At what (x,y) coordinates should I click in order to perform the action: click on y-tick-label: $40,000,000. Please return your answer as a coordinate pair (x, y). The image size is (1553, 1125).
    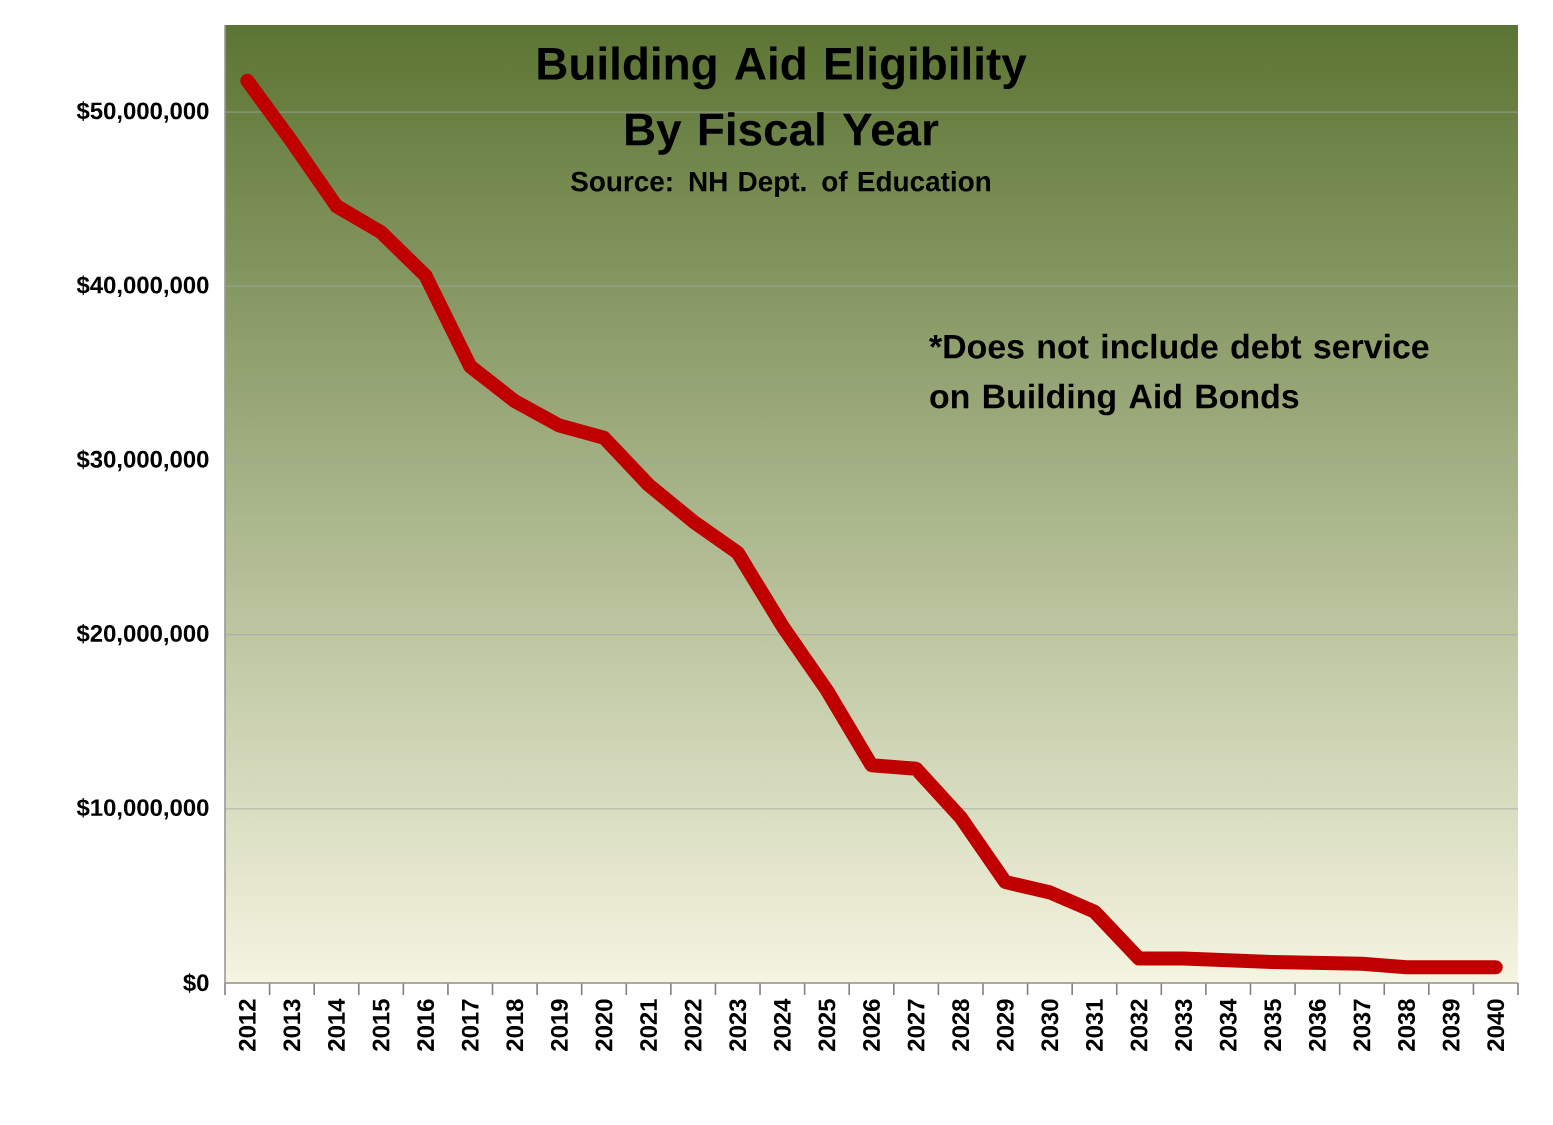
    Looking at the image, I should click on (142, 286).